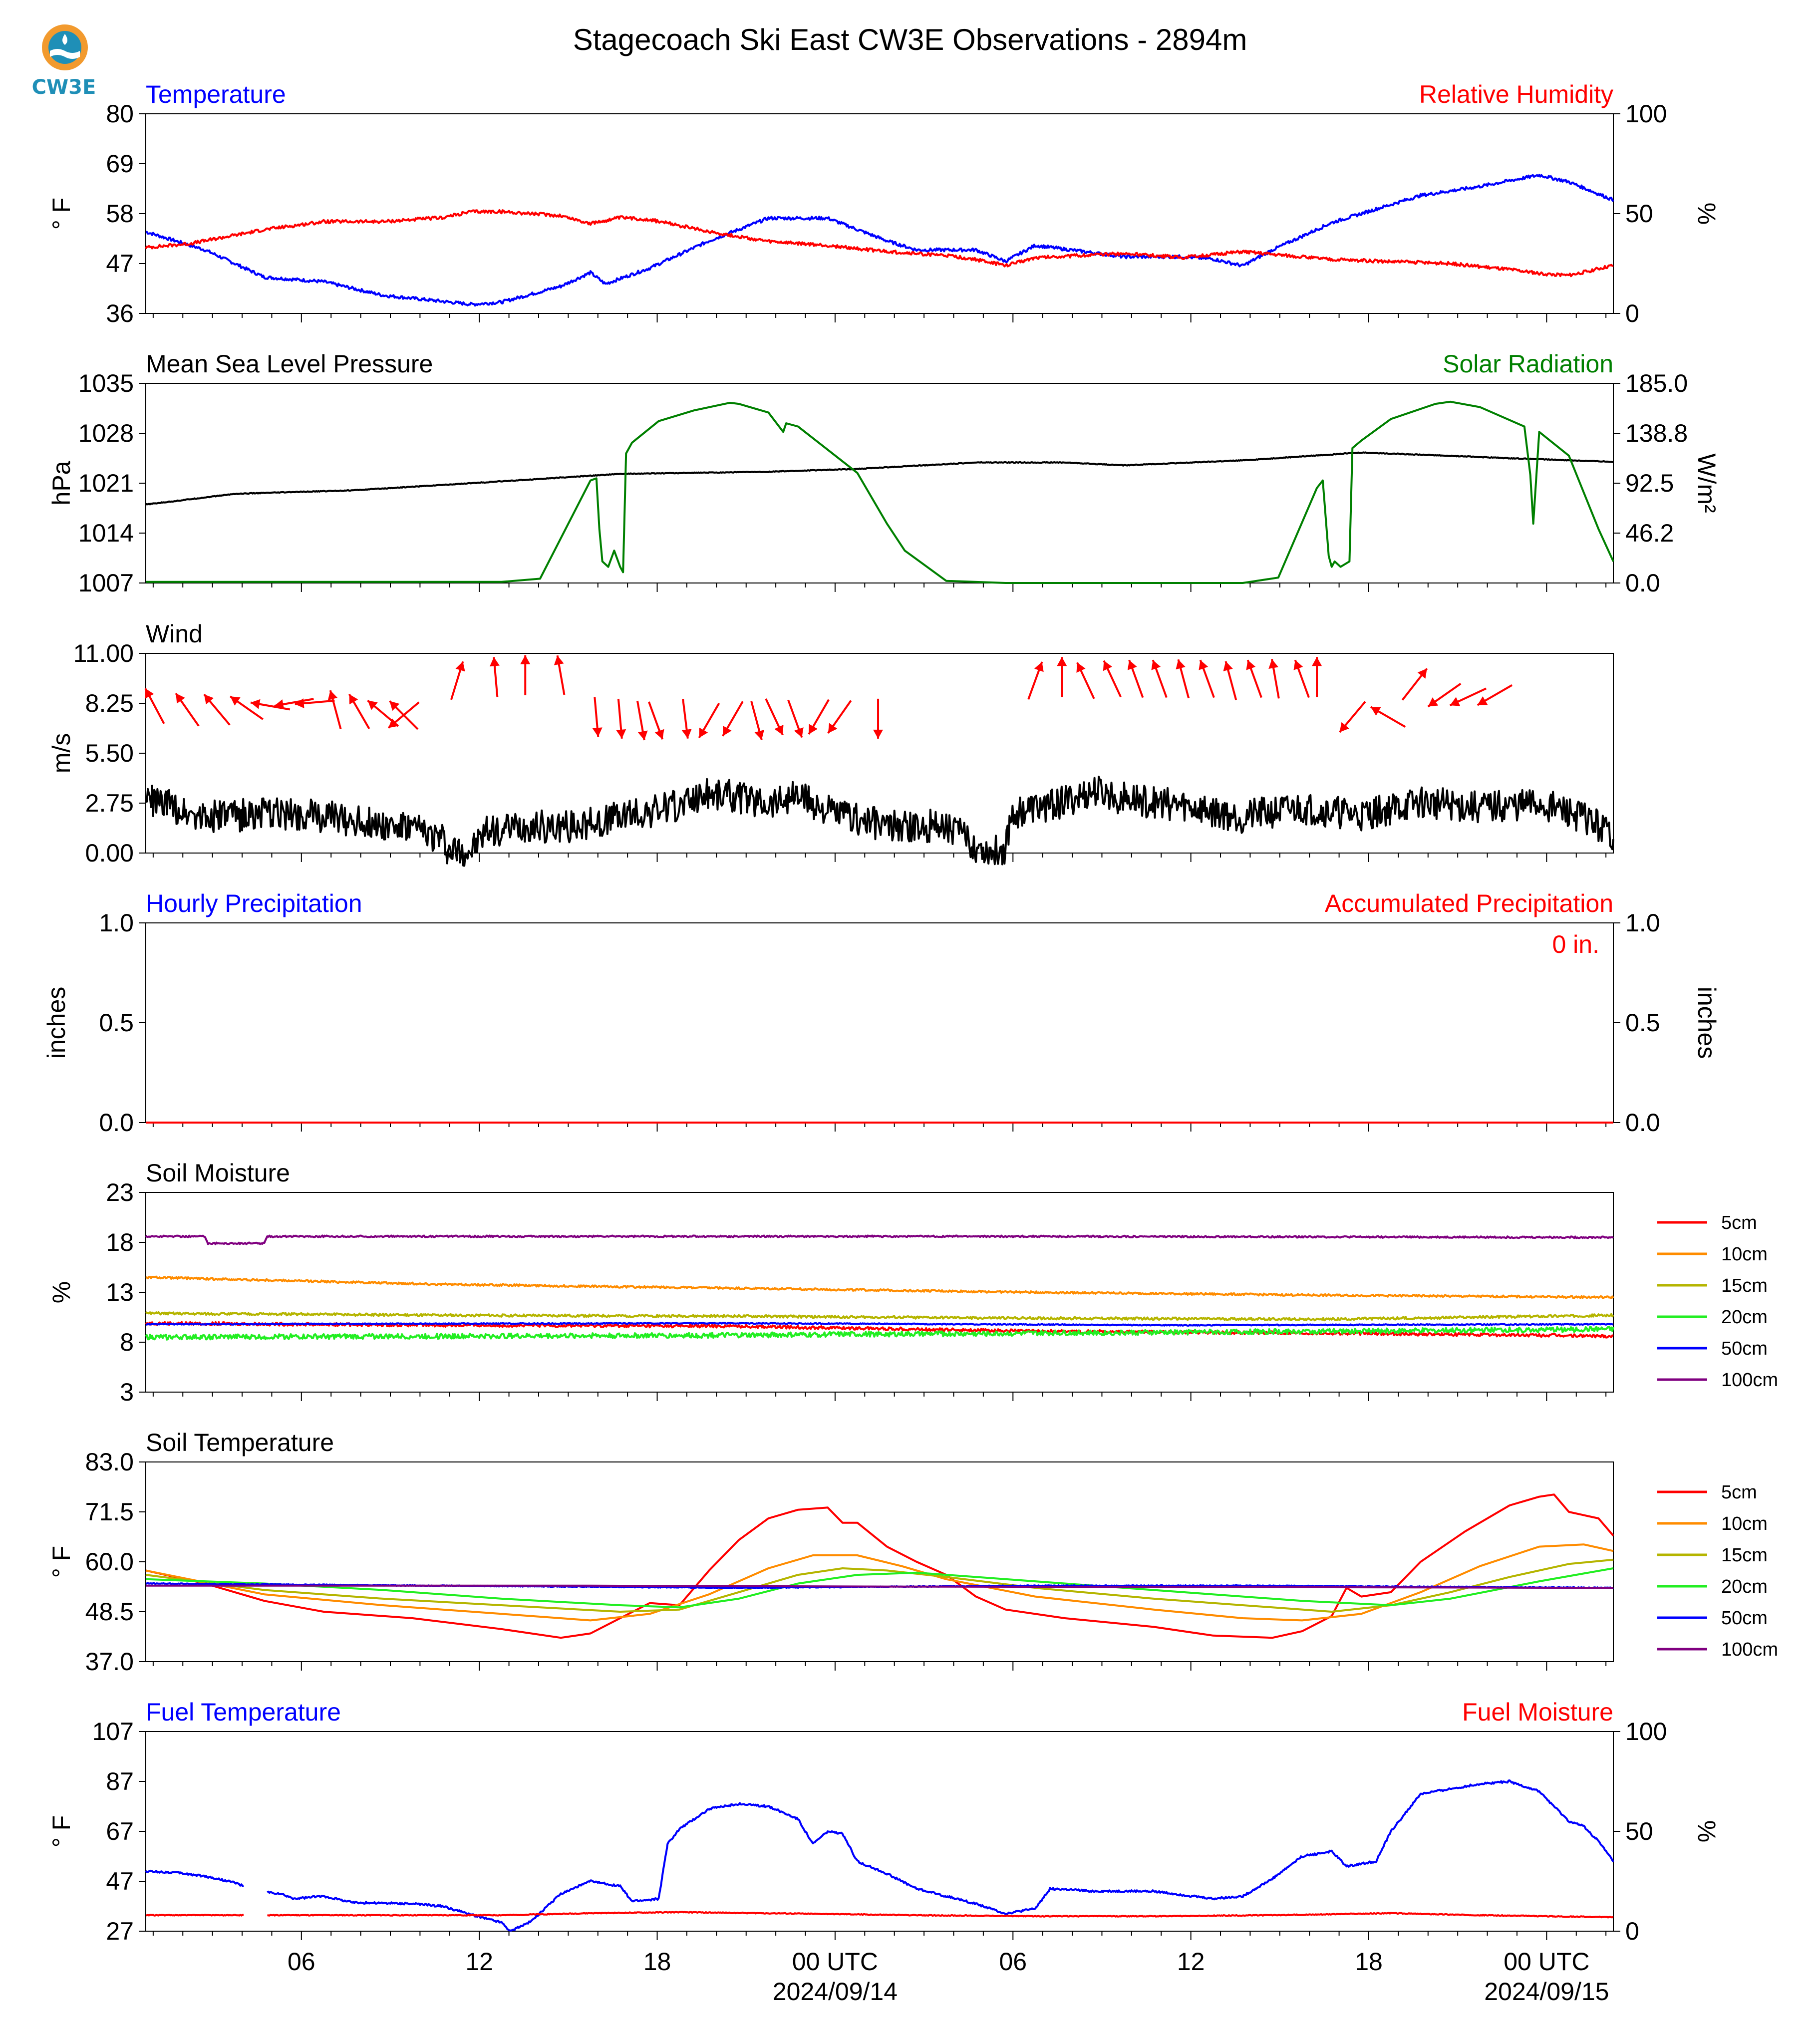  Describe the element at coordinates (1639, 1831) in the screenshot. I see `y-tick-label-right: 50` at that location.